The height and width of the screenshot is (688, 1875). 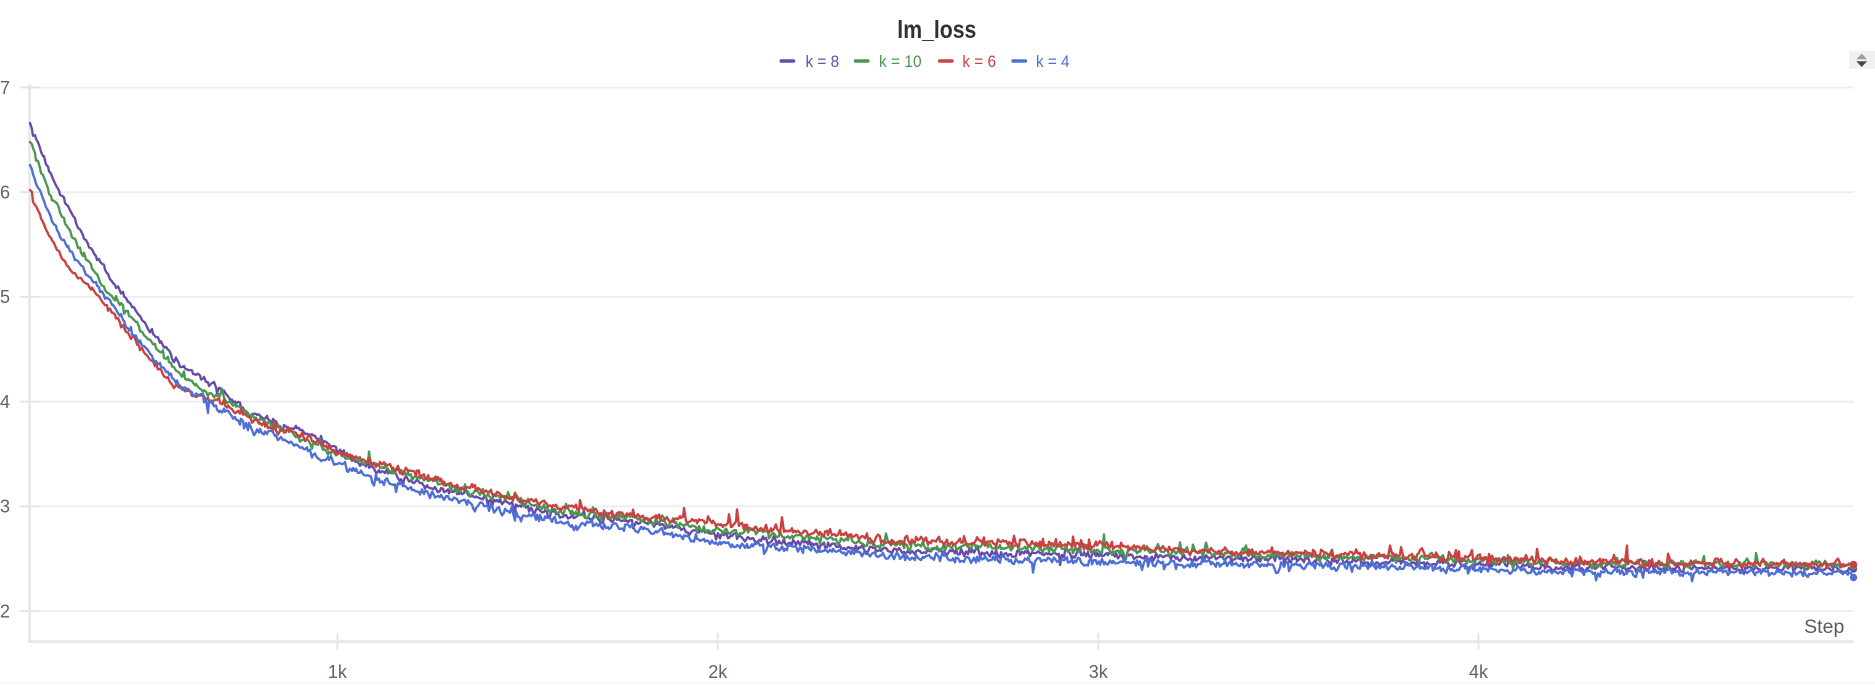 I want to click on svg-text: 3, so click(x=5, y=507).